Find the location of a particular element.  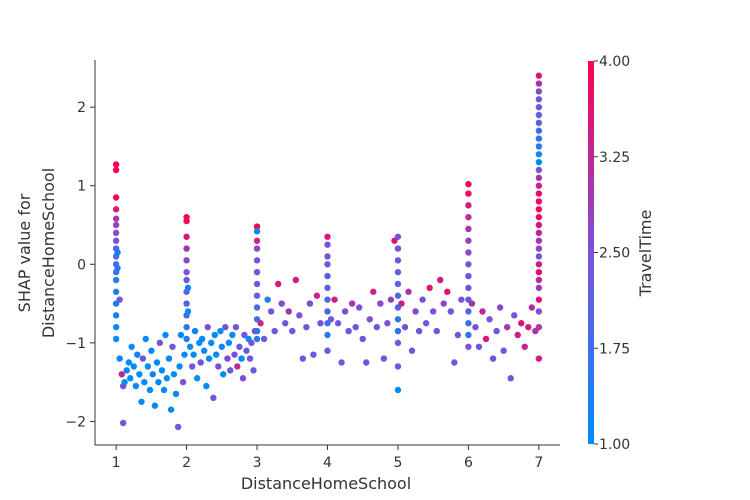

colorbar-label: TravelTime is located at coordinates (645, 254).